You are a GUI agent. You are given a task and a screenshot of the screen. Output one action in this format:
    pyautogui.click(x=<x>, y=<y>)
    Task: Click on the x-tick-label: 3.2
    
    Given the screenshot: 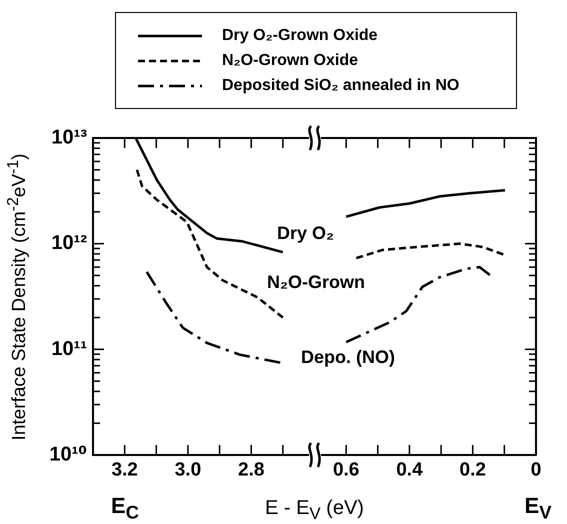 What is the action you would take?
    pyautogui.click(x=124, y=470)
    